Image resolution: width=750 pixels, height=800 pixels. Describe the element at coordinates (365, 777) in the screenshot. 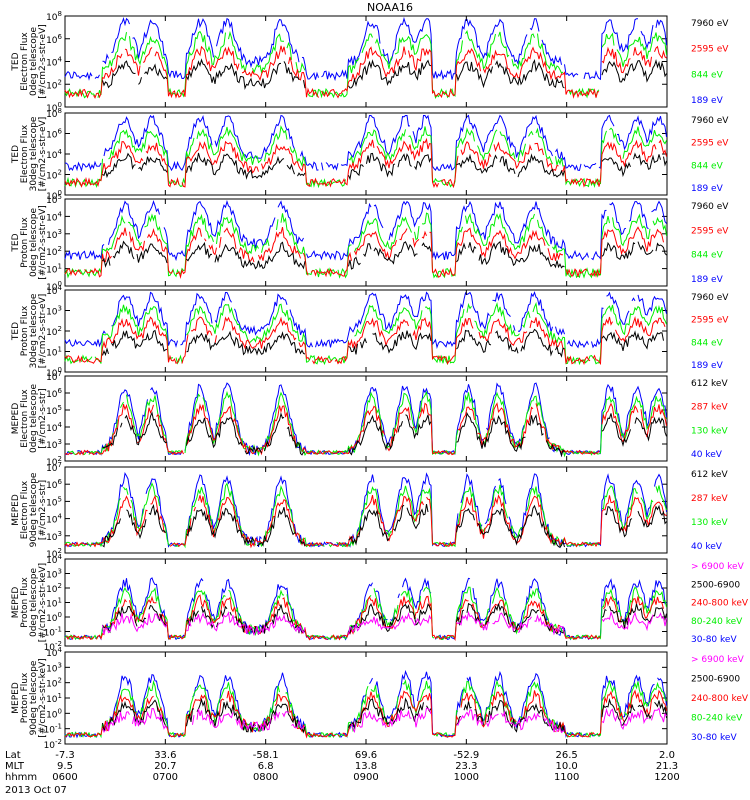

I see `x-tick-label: 0900` at that location.